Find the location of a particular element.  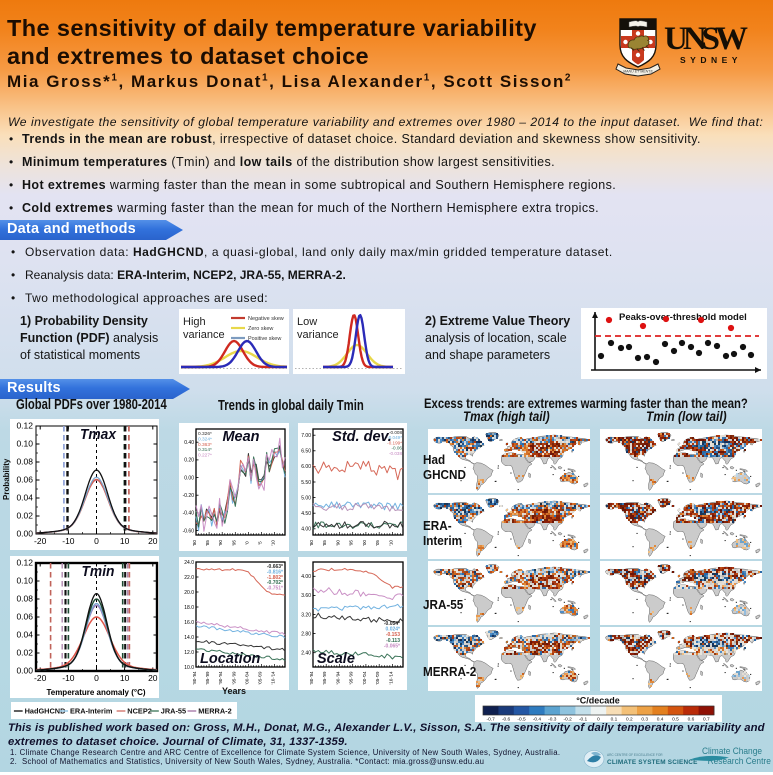

svg-text: 2.40 is located at coordinates (306, 654).